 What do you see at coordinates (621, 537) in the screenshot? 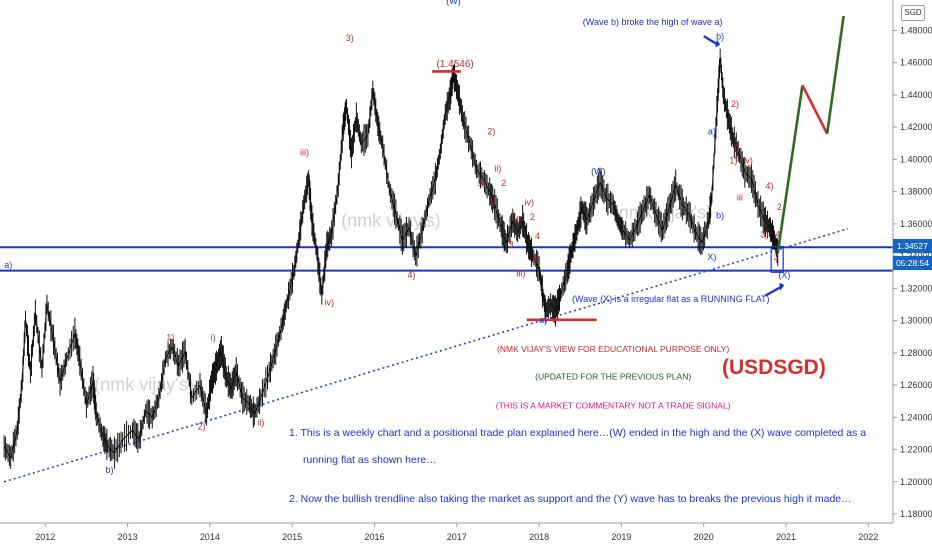
I see `x-tick-label: 2019` at bounding box center [621, 537].